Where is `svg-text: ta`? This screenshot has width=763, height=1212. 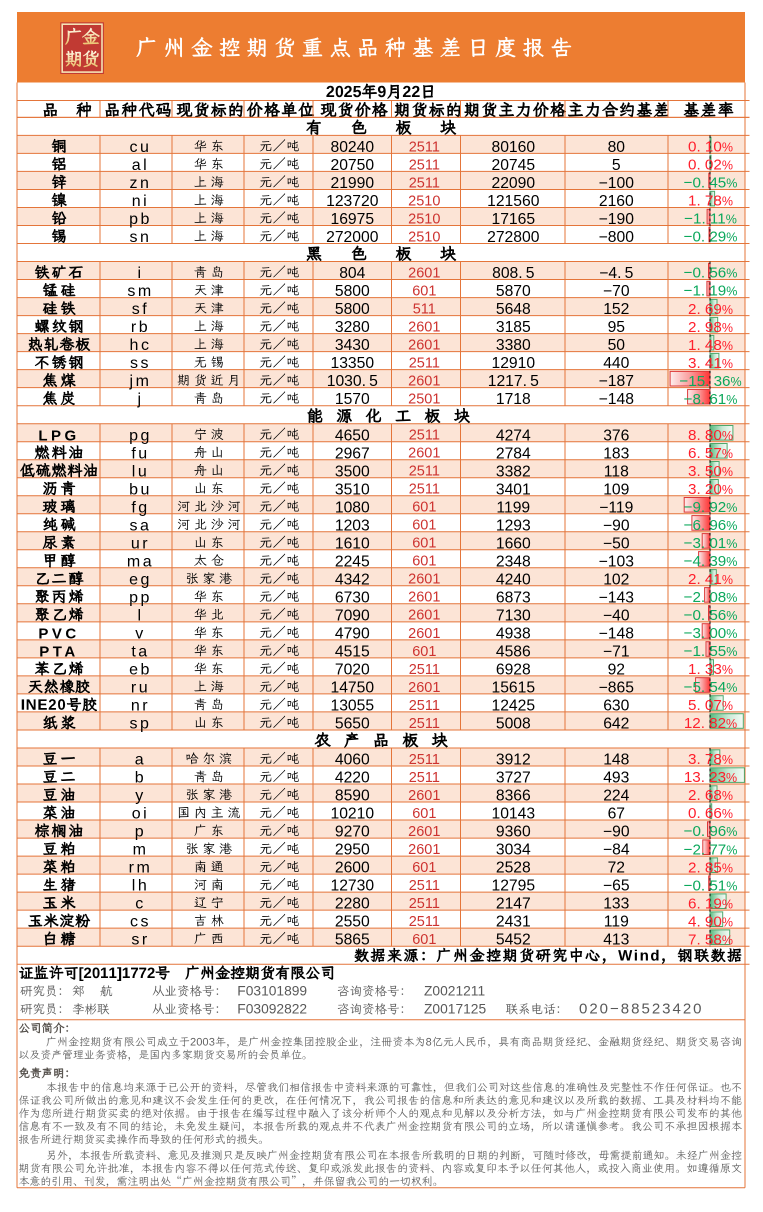
svg-text: ta is located at coordinates (140, 652).